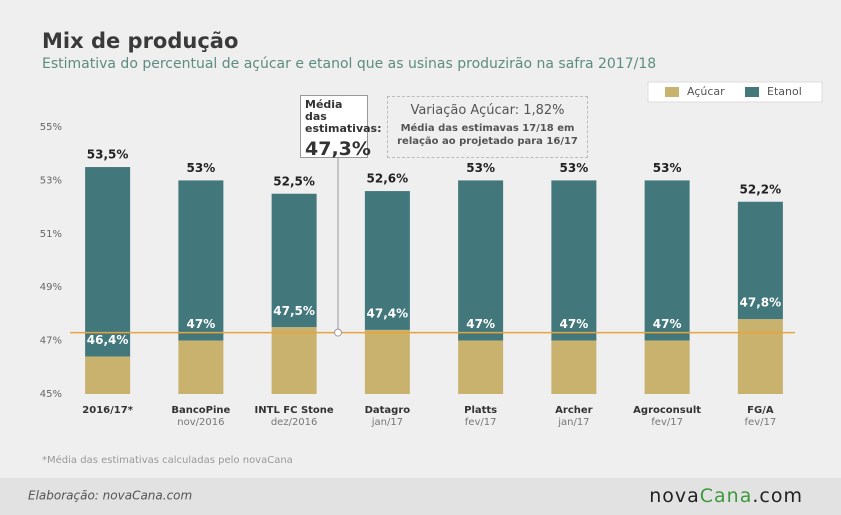  What do you see at coordinates (777, 496) in the screenshot?
I see `logo-part: .com` at bounding box center [777, 496].